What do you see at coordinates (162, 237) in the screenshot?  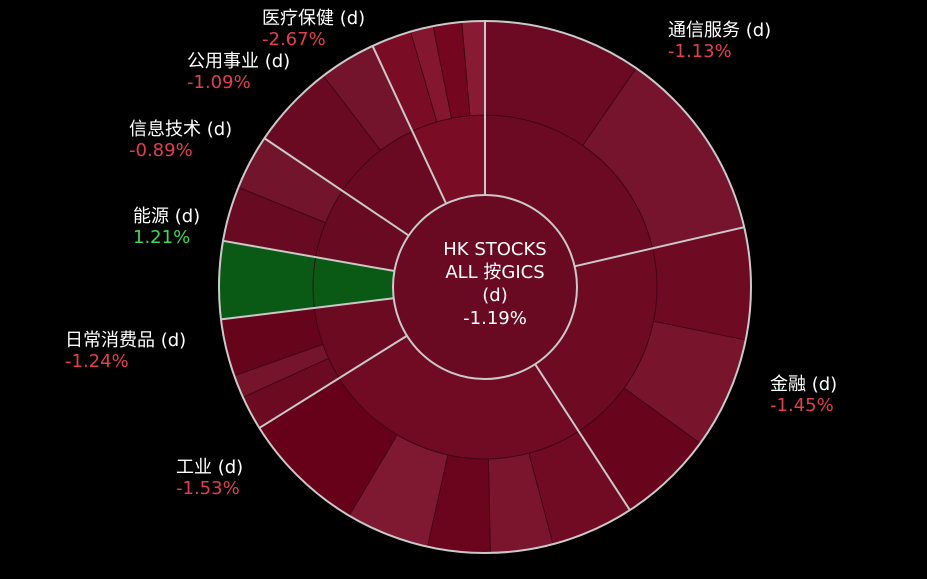 I see `label-energy-pct: 1.21%` at bounding box center [162, 237].